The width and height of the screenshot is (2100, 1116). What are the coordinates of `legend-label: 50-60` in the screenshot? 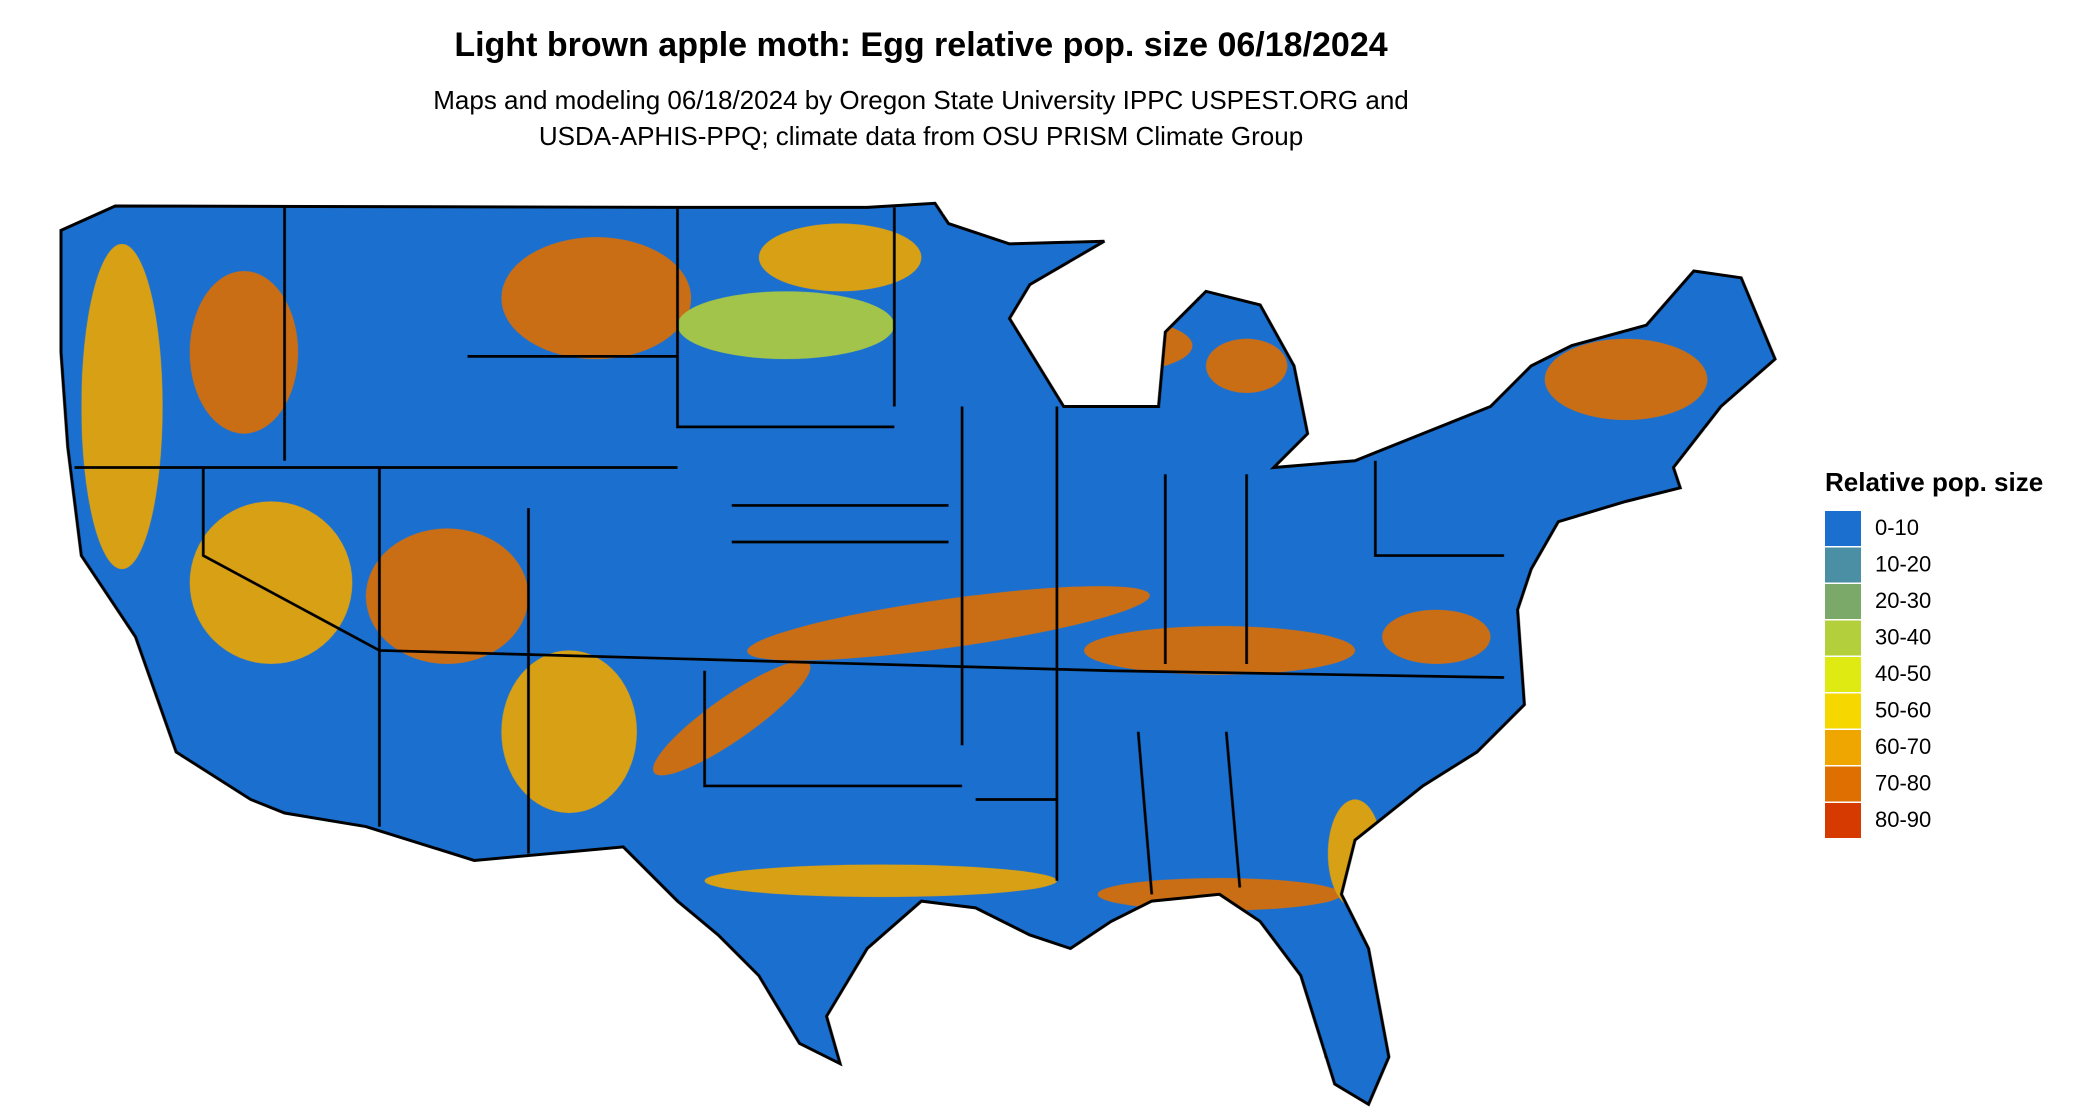 It's located at (1903, 709).